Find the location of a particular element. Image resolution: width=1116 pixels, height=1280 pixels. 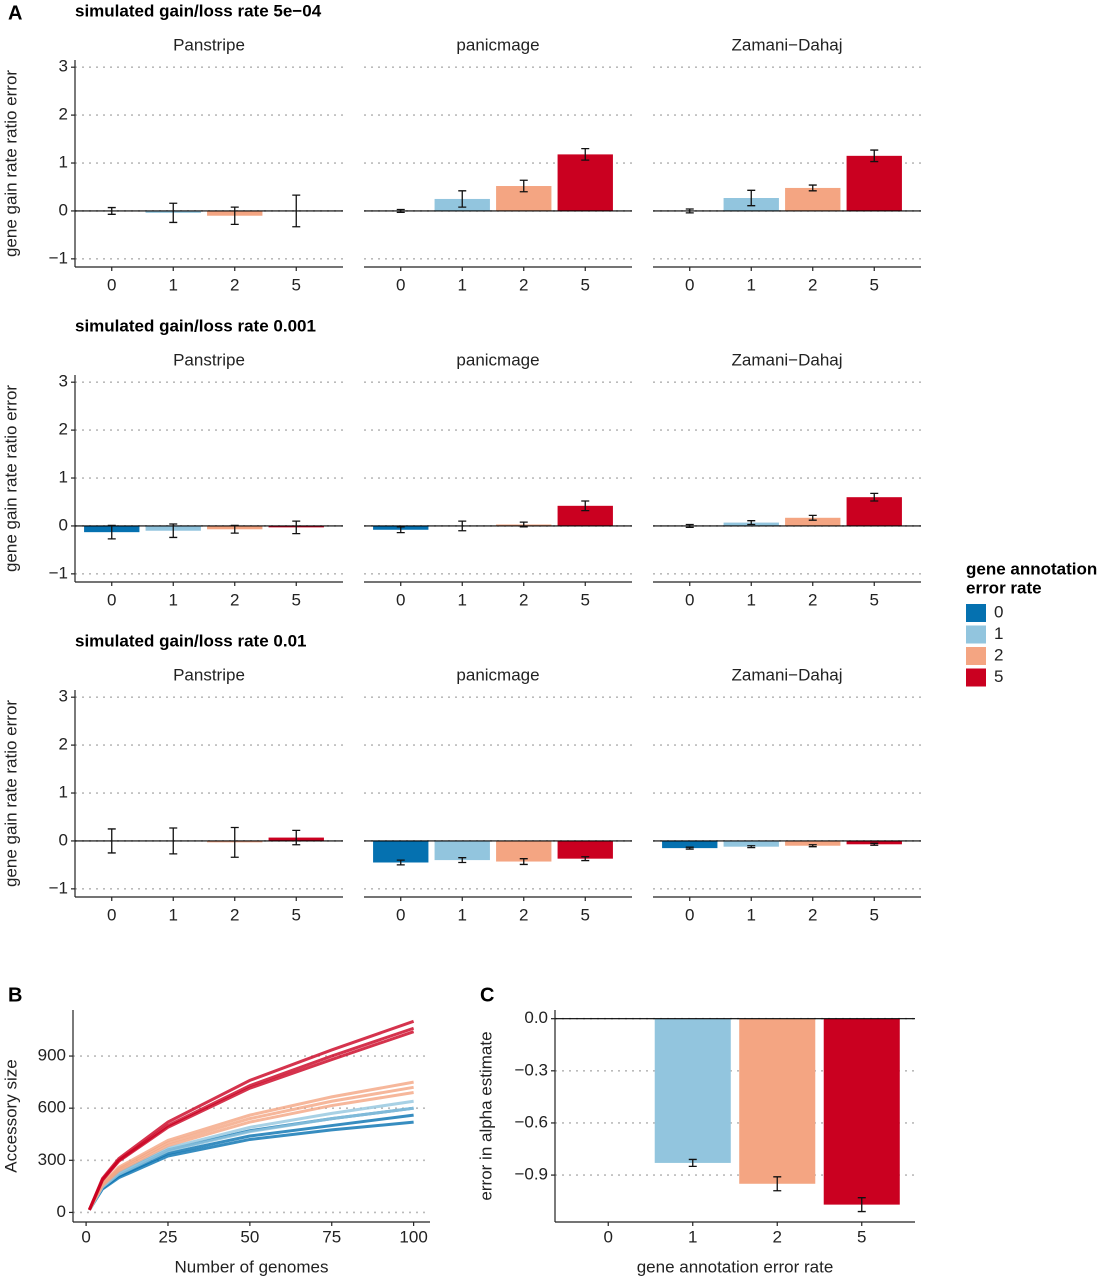

y-tick-label: −0.3 is located at coordinates (531, 1069).